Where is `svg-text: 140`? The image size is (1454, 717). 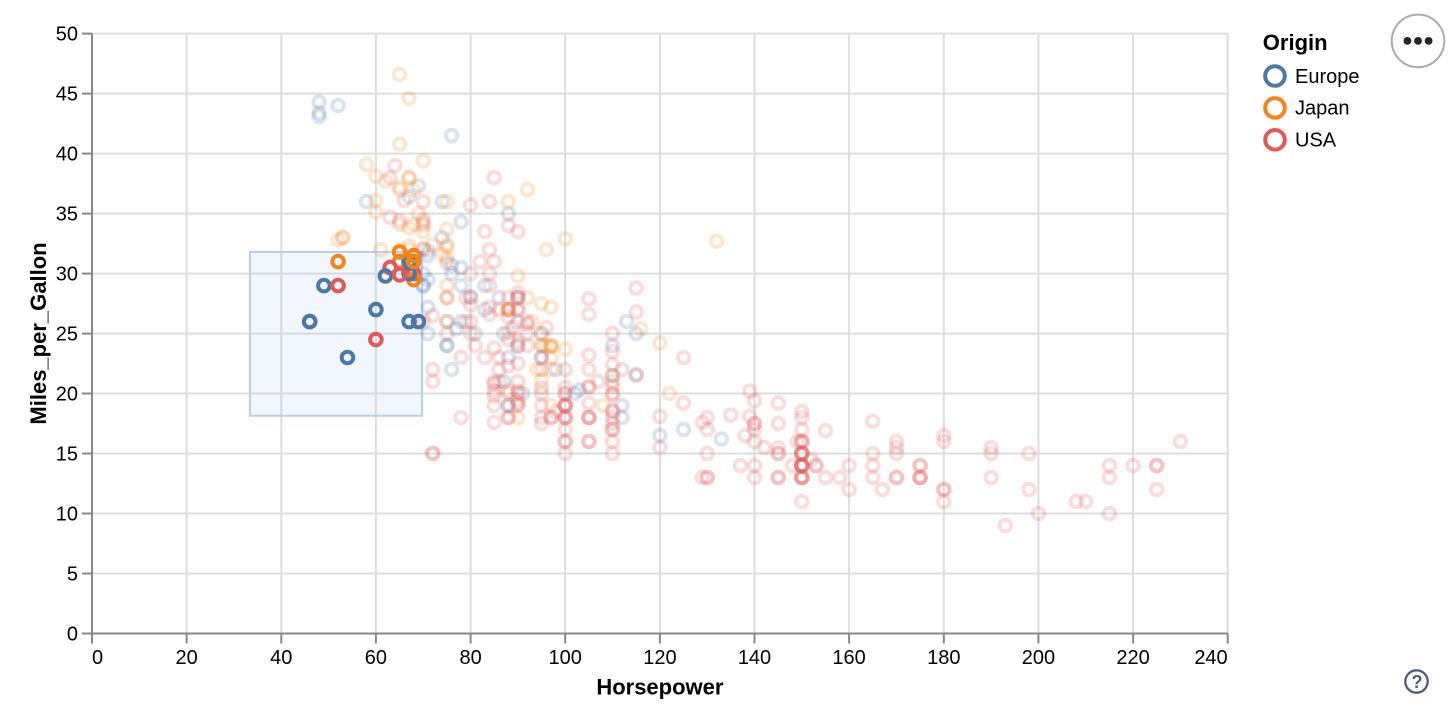
svg-text: 140 is located at coordinates (754, 658).